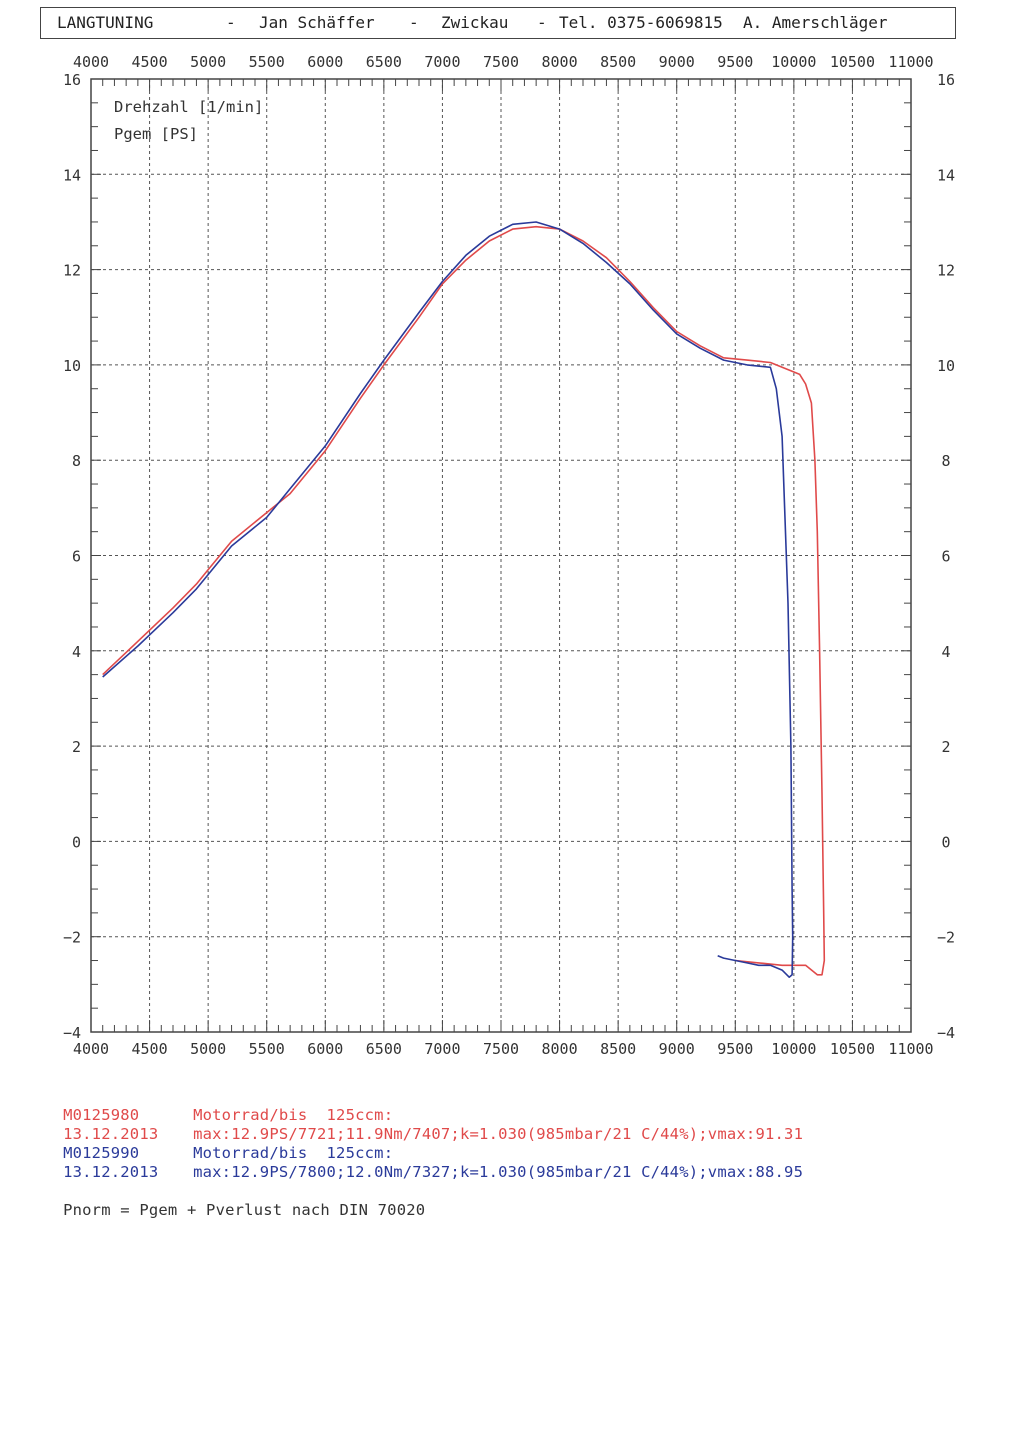 This screenshot has height=1448, width=1024. Describe the element at coordinates (946, 366) in the screenshot. I see `y-tick-label-right: 10` at that location.